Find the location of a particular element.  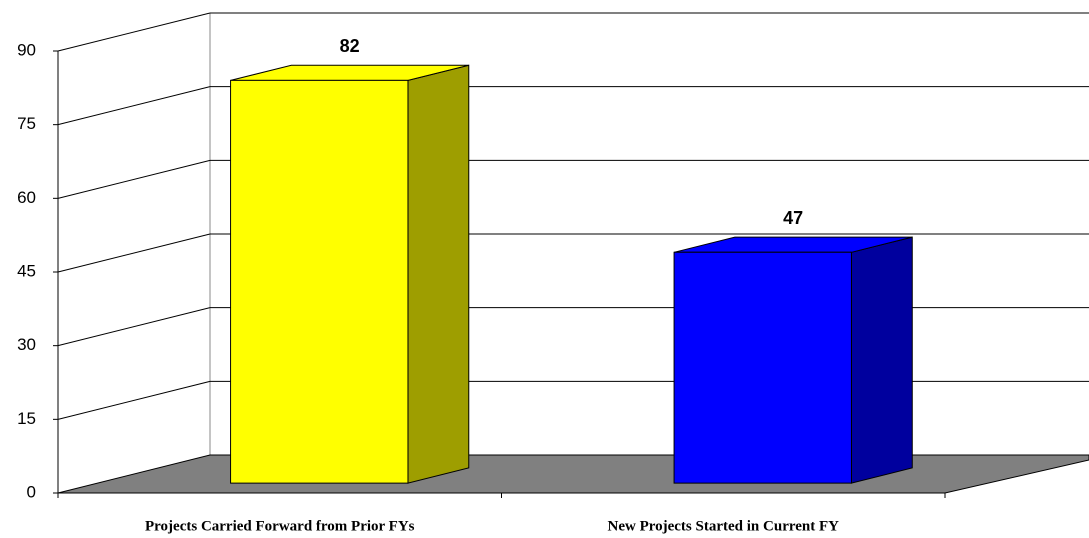

y-tick-label: 75 is located at coordinates (26, 123).